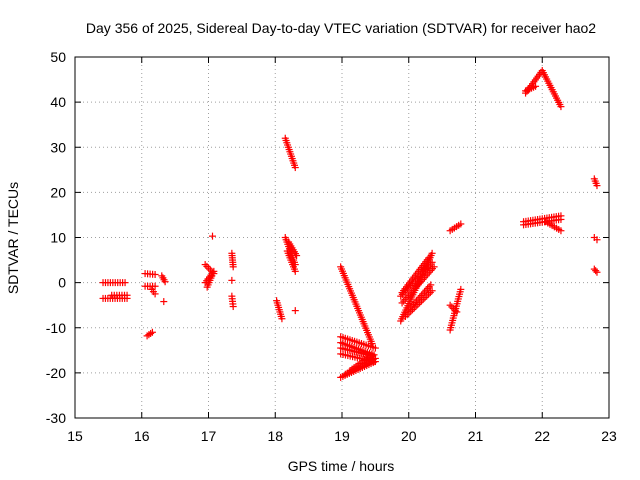  What do you see at coordinates (341, 466) in the screenshot?
I see `x-axis-label: GPS time / hours` at bounding box center [341, 466].